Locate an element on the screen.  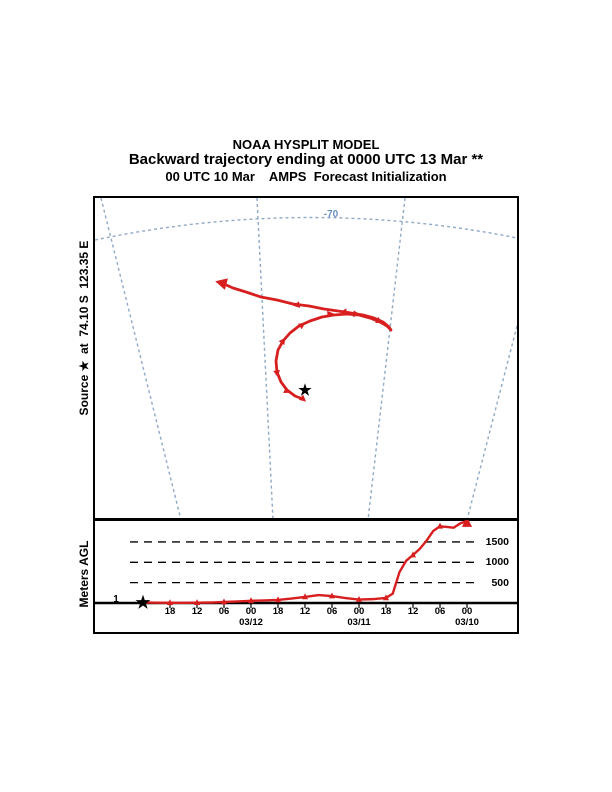
source-star-marker-profile: ★ is located at coordinates (143, 602).